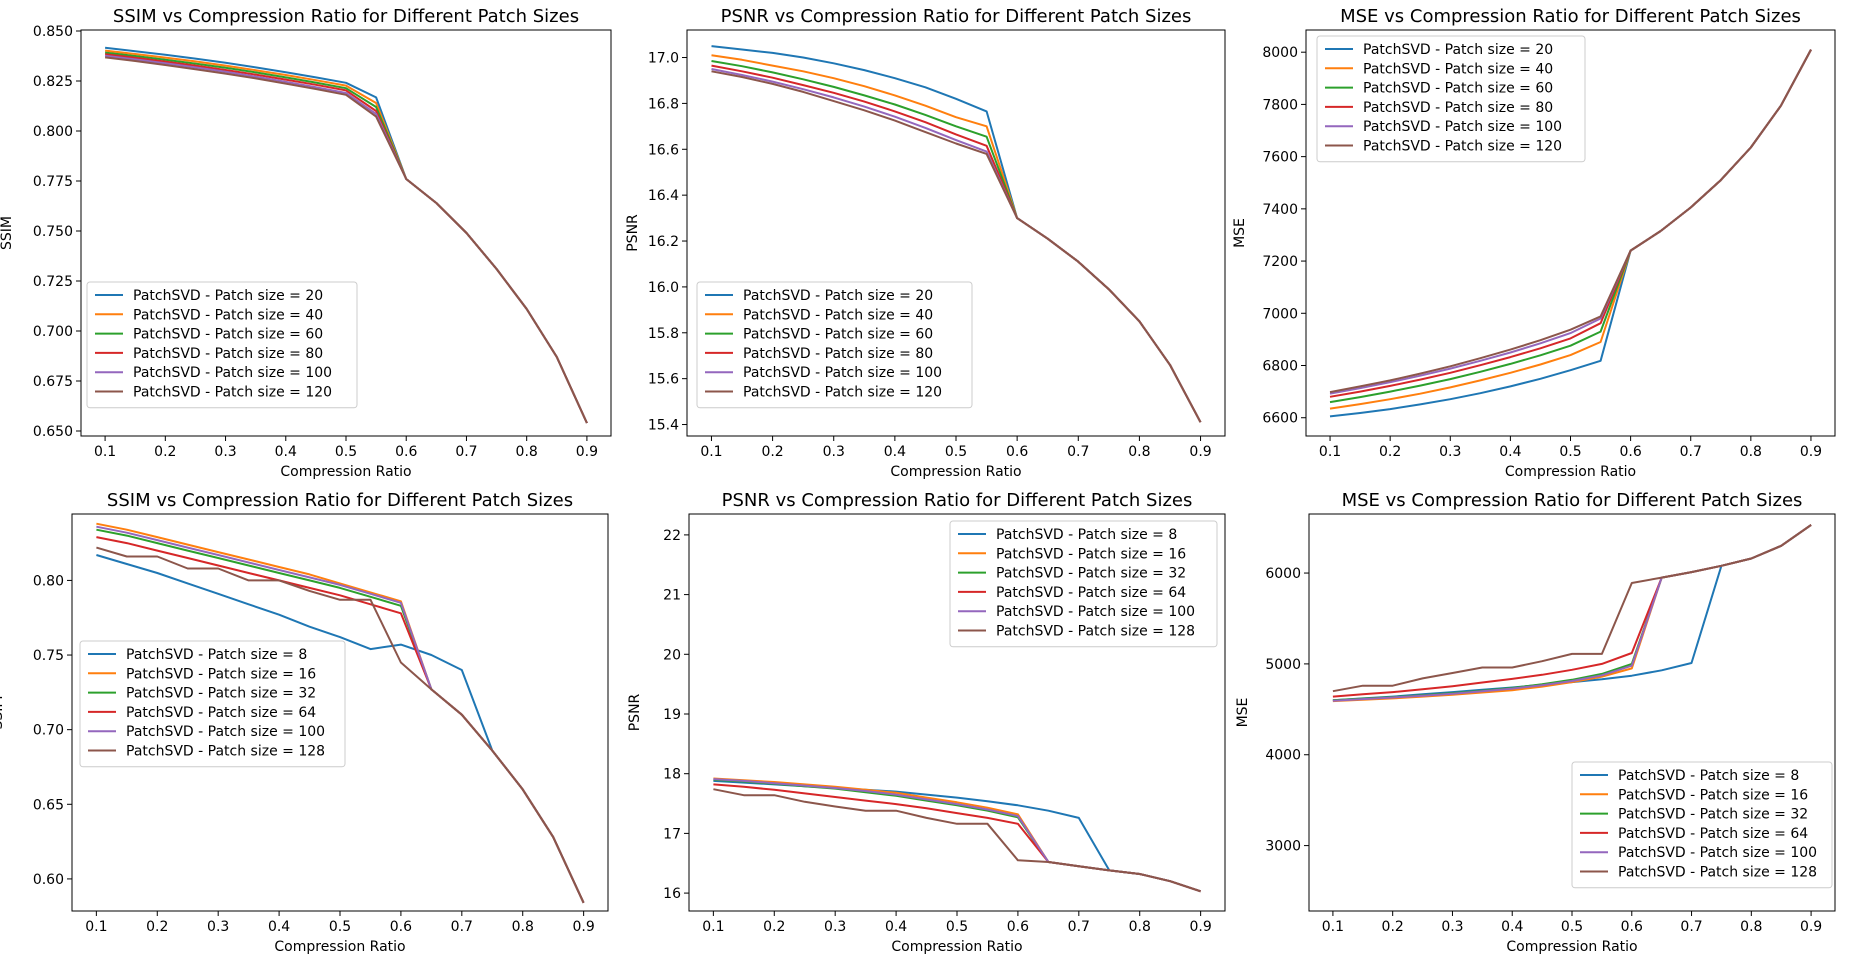 Image resolution: width=1856 pixels, height=960 pixels. I want to click on y-tick-label: 0.70, so click(48, 731).